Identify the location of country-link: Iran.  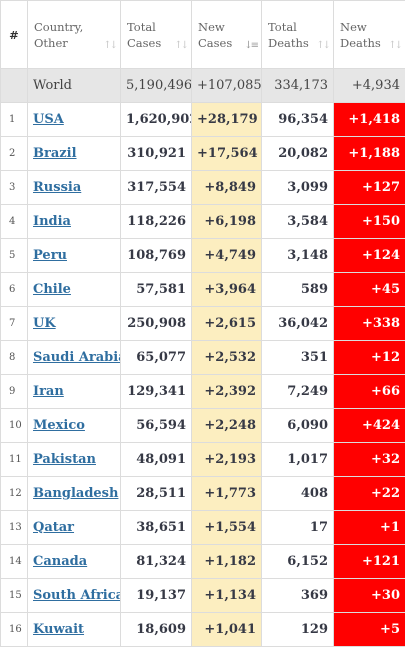
(48, 391).